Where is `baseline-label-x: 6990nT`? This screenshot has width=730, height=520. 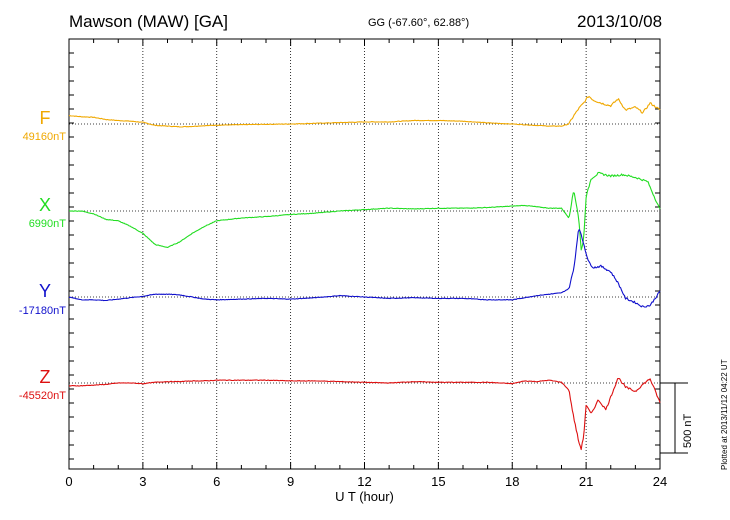 baseline-label-x: 6990nT is located at coordinates (47, 224).